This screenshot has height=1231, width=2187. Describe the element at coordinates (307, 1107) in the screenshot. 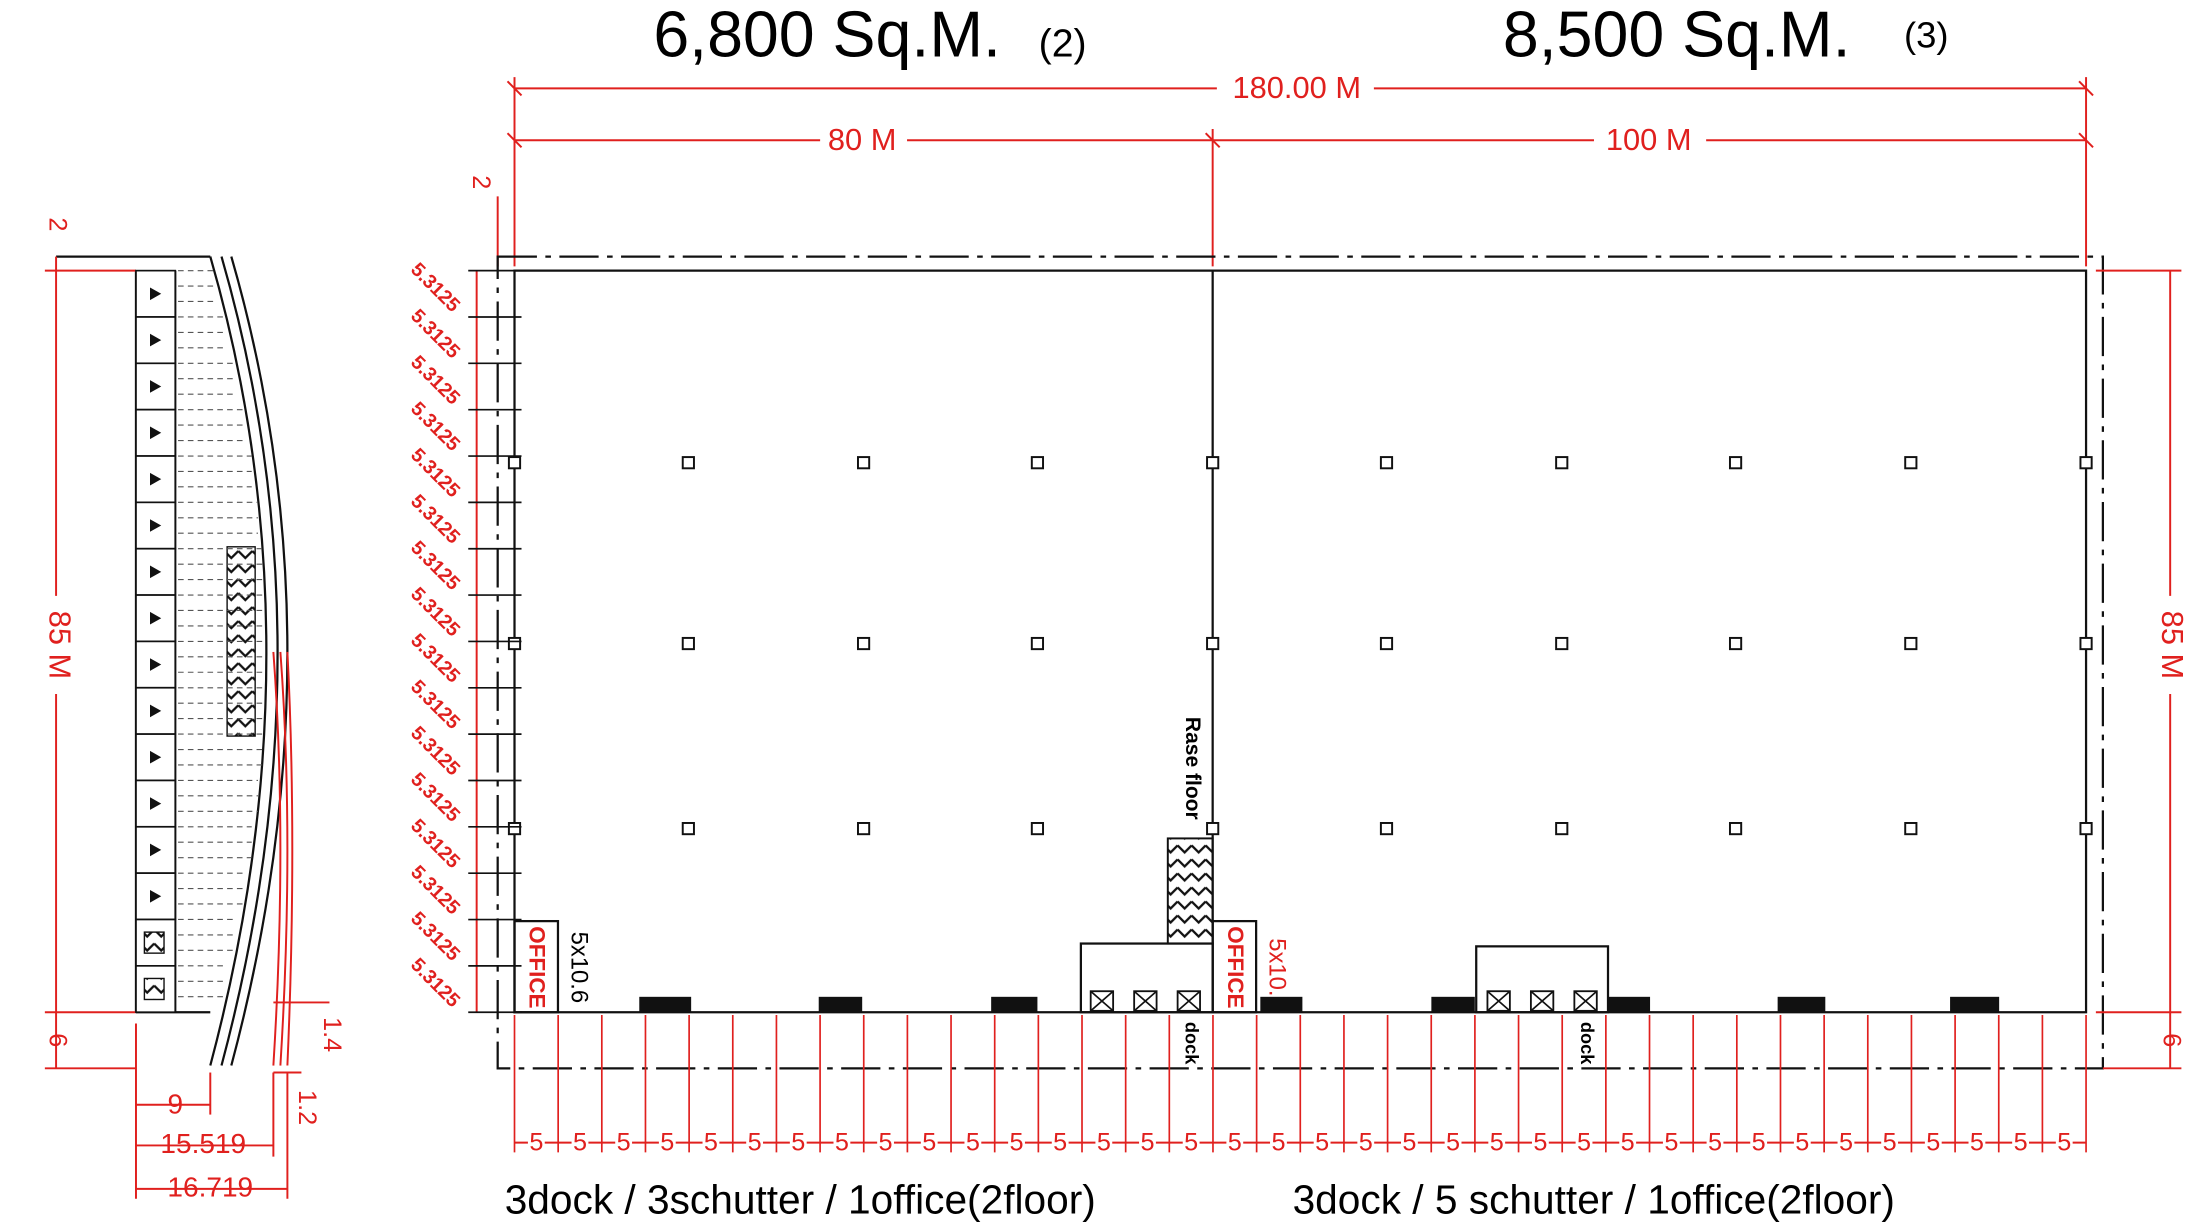

I see `section-dimension: 1.2` at that location.